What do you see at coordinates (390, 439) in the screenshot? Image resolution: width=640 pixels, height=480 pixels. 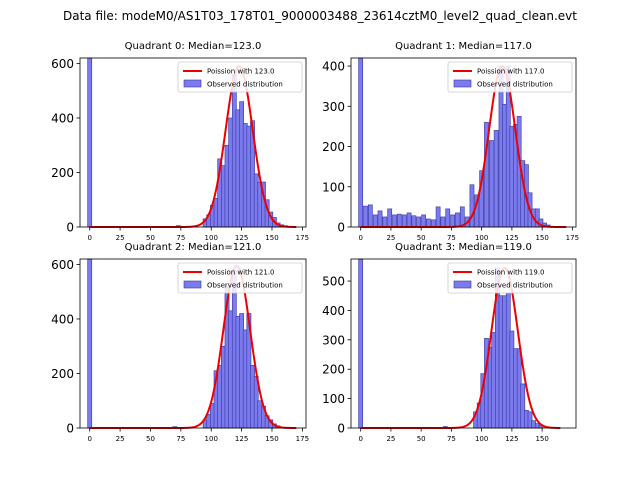 I see `quadrant-3-xtick-label: 25` at bounding box center [390, 439].